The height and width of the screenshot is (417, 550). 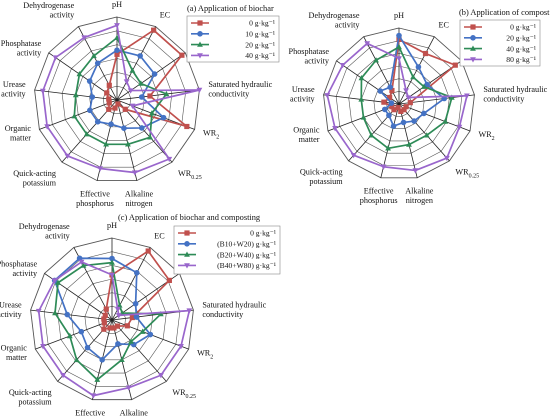 What do you see at coordinates (408, 140) in the screenshot?
I see `axis-spoke` at bounding box center [408, 140].